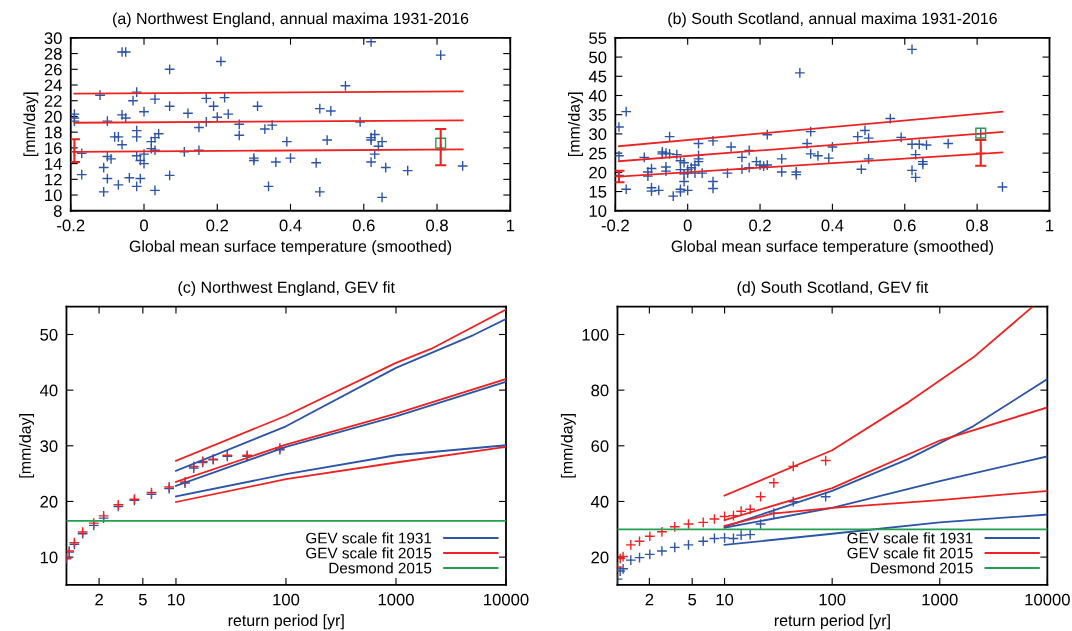 The height and width of the screenshot is (631, 1072). I want to click on y-tick-label: 15, so click(598, 192).